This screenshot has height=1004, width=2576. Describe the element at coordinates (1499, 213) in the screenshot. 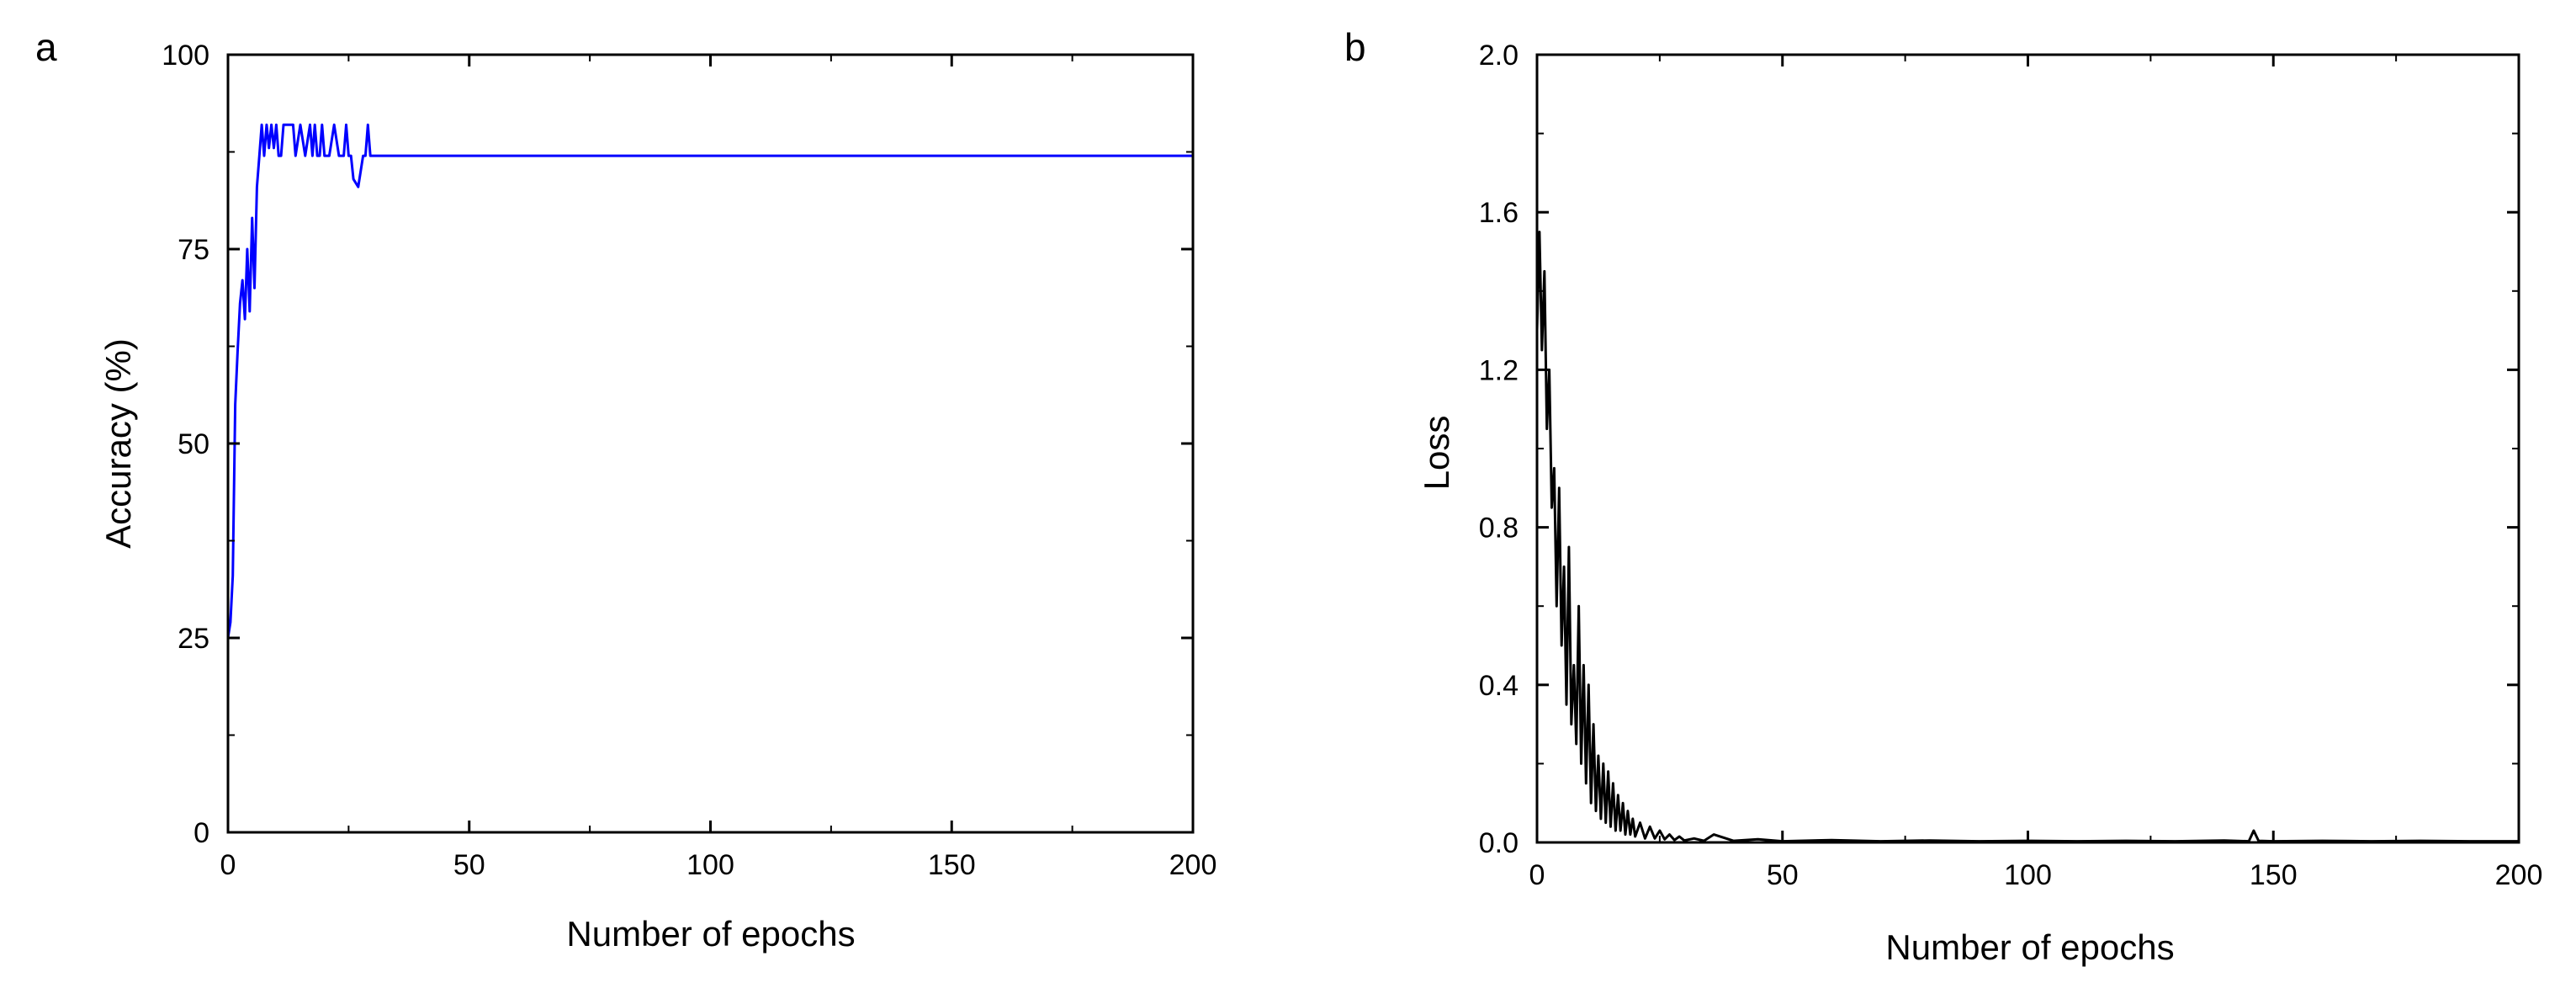

I see `y-tick-label: 1.6` at that location.